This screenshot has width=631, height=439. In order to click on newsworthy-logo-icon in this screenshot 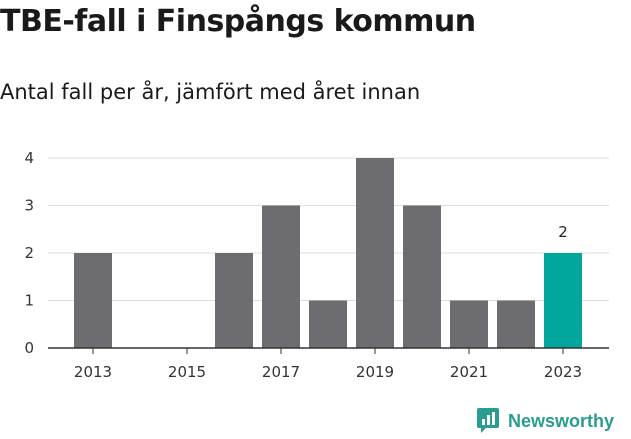, I will do `click(488, 420)`.